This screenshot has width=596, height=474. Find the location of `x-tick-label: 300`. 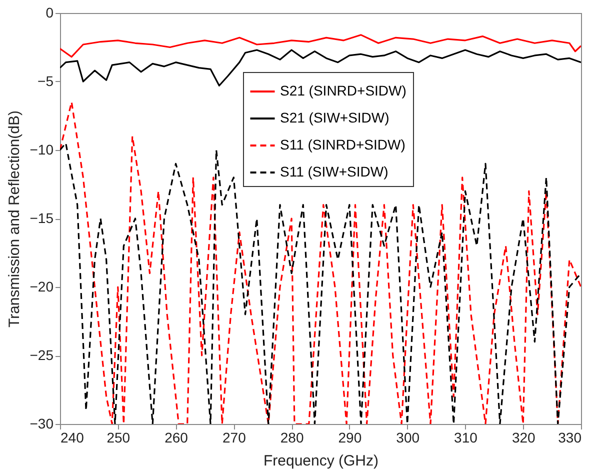

x-tick-label: 300 is located at coordinates (408, 438).